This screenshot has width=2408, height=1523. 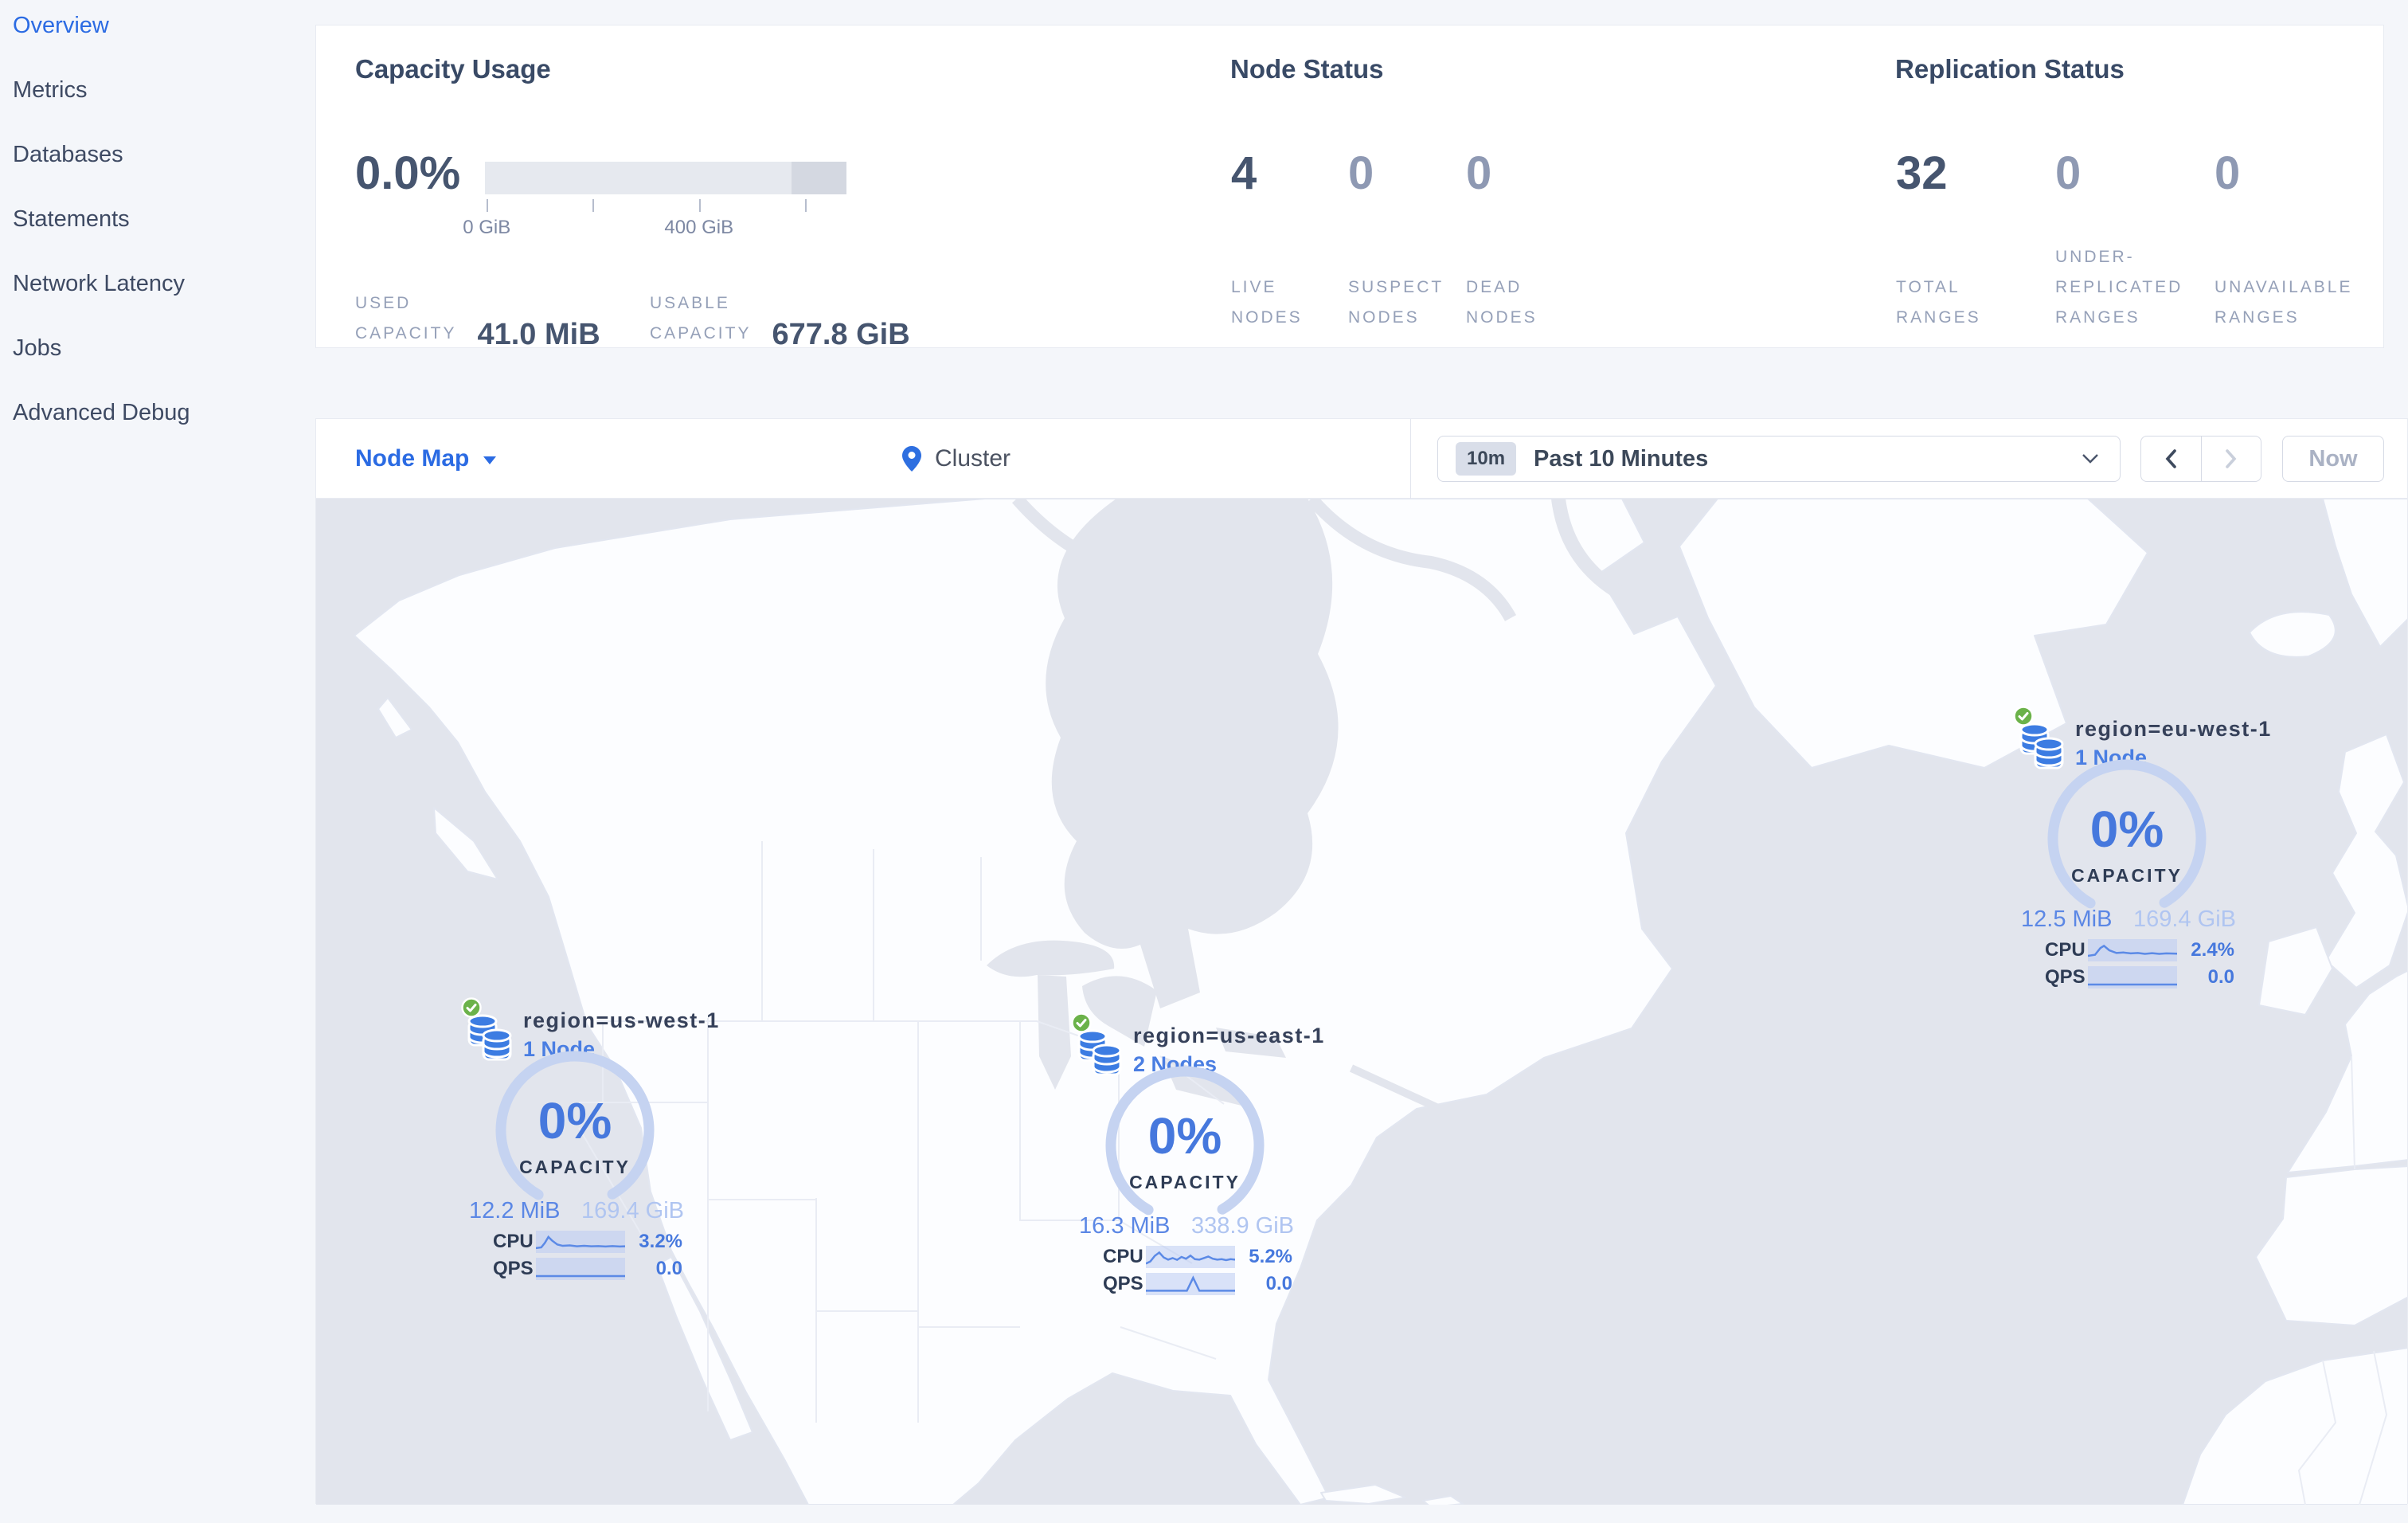 I want to click on map-toolbar: Node Map Cluster 10m Past 10 Minutes, so click(x=1361, y=459).